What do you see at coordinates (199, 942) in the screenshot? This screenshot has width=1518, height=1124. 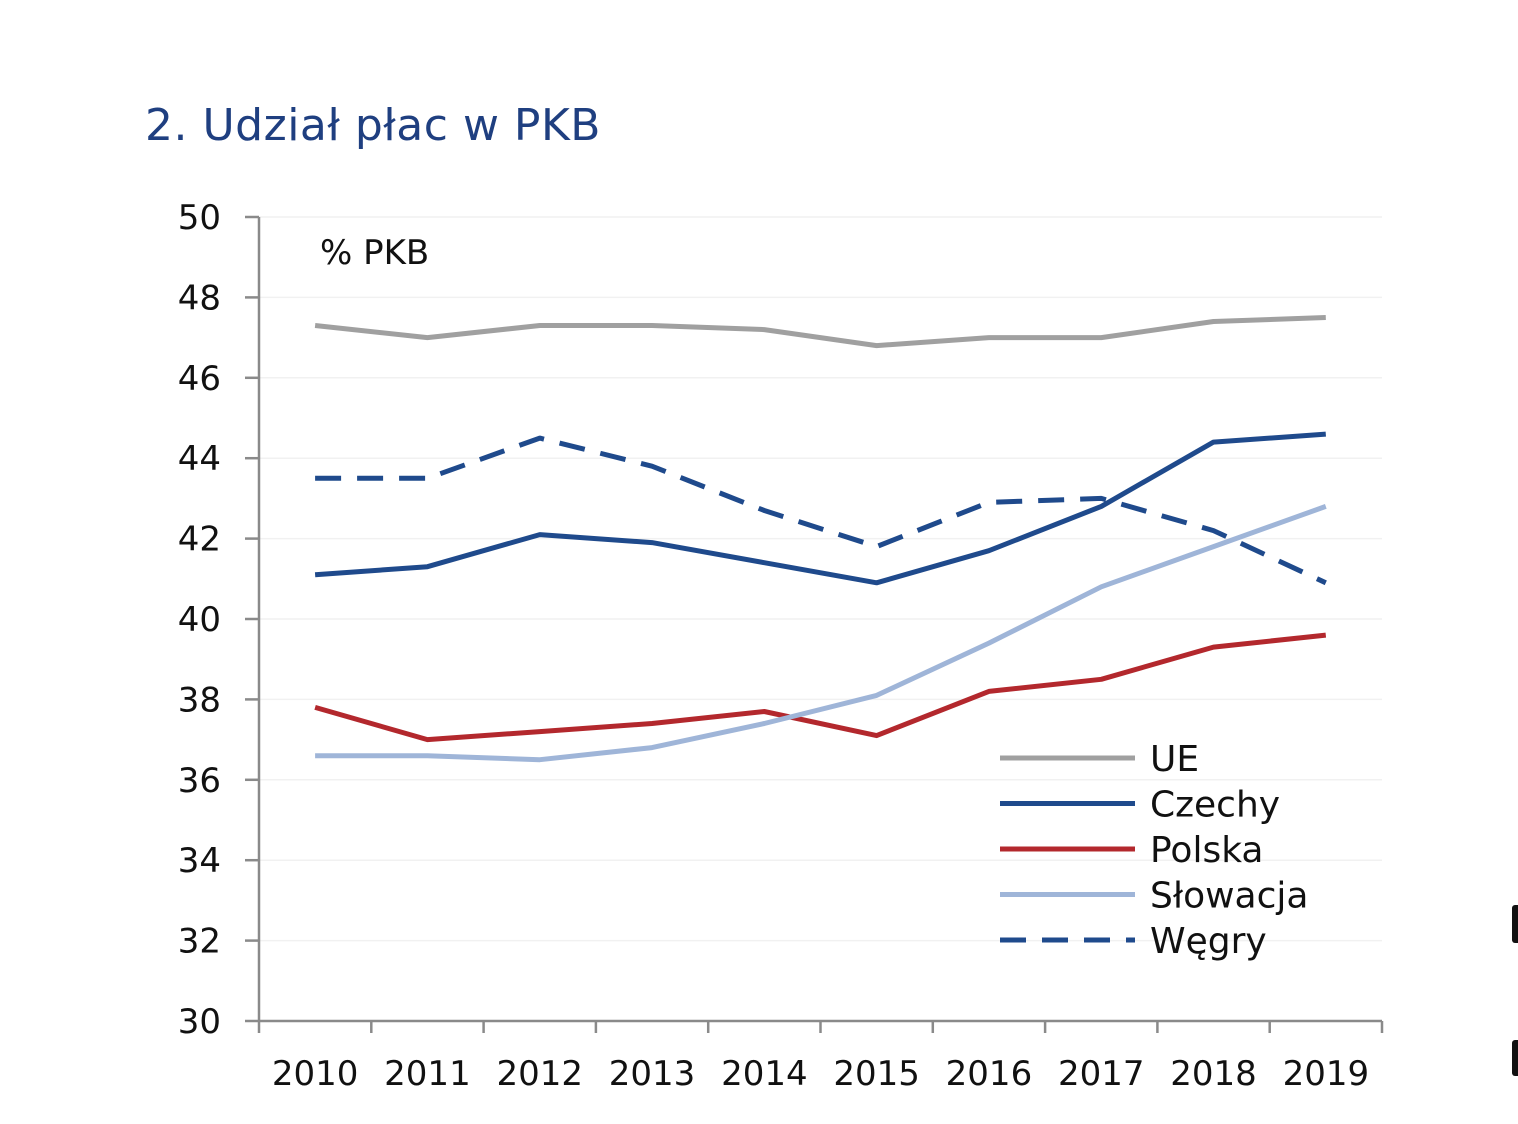 I see `y-tick-label: 32` at bounding box center [199, 942].